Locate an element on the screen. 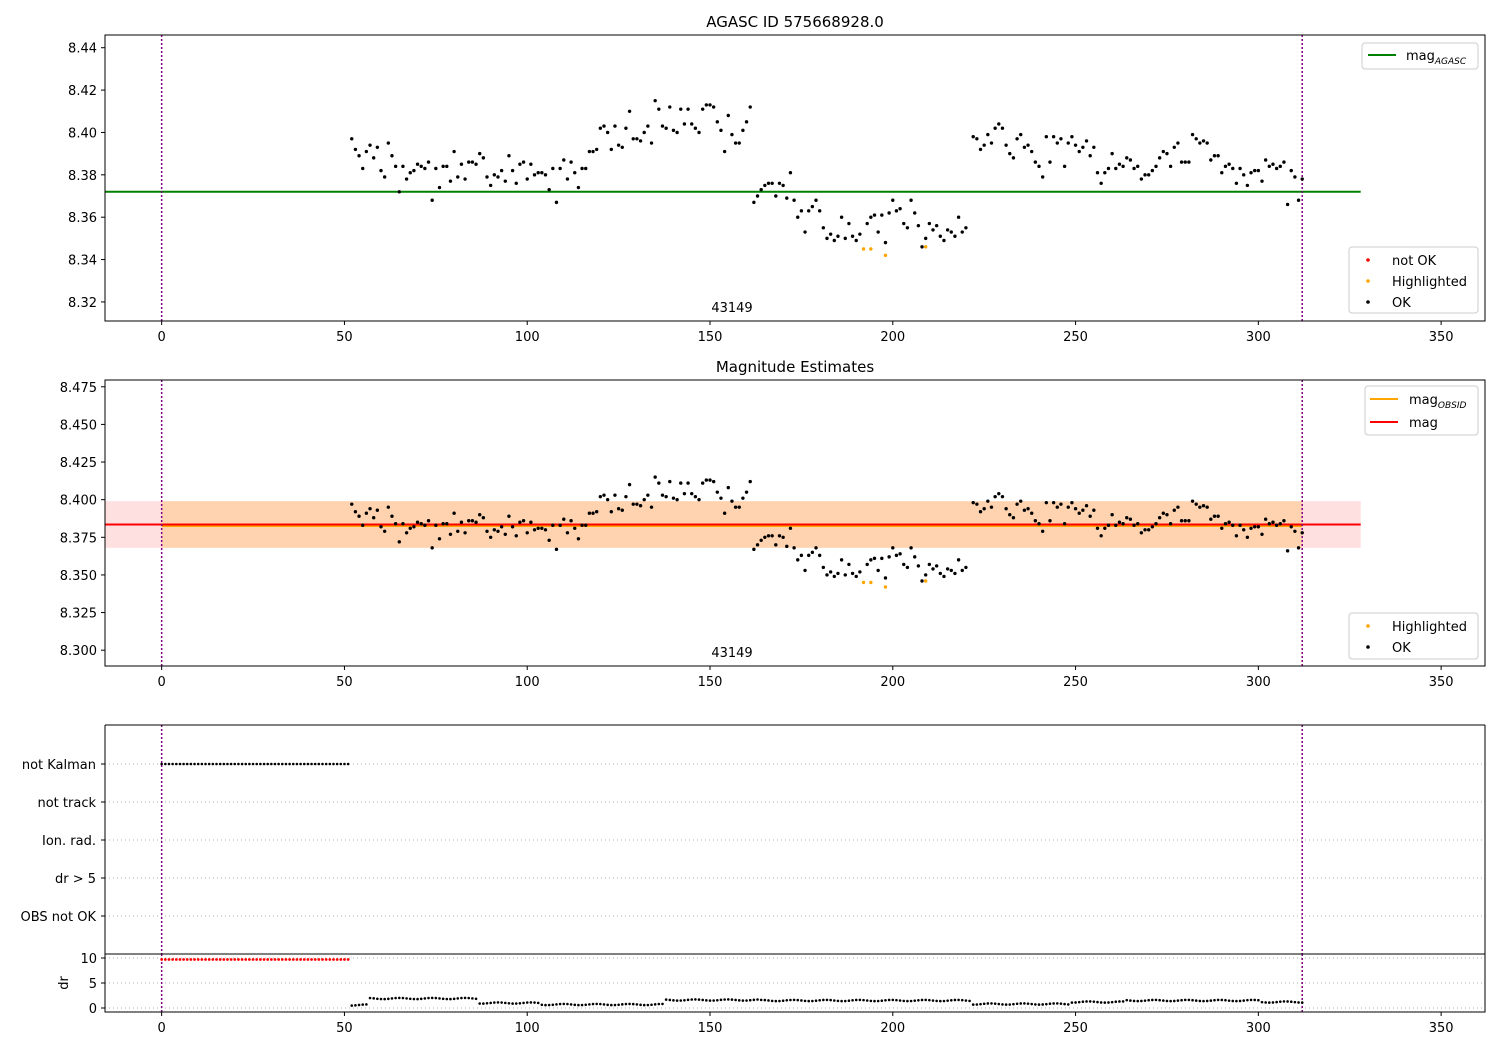  y-tick-label: 5 is located at coordinates (93, 984).